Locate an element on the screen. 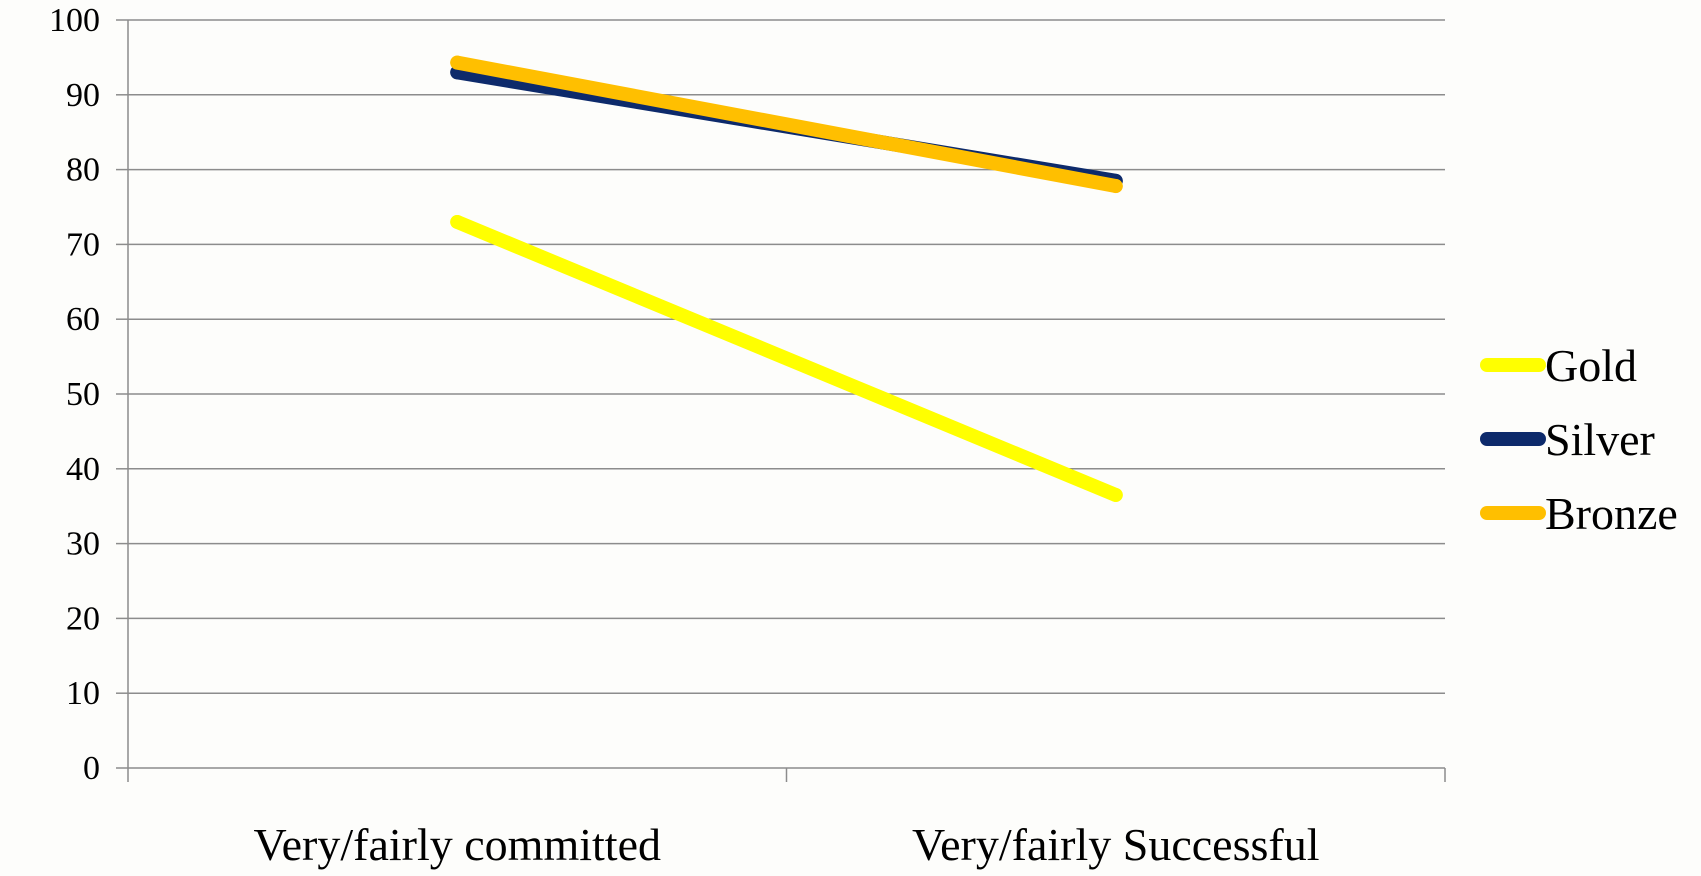 The height and width of the screenshot is (876, 1701). x-tick-label: Very/fairly committed is located at coordinates (458, 844).